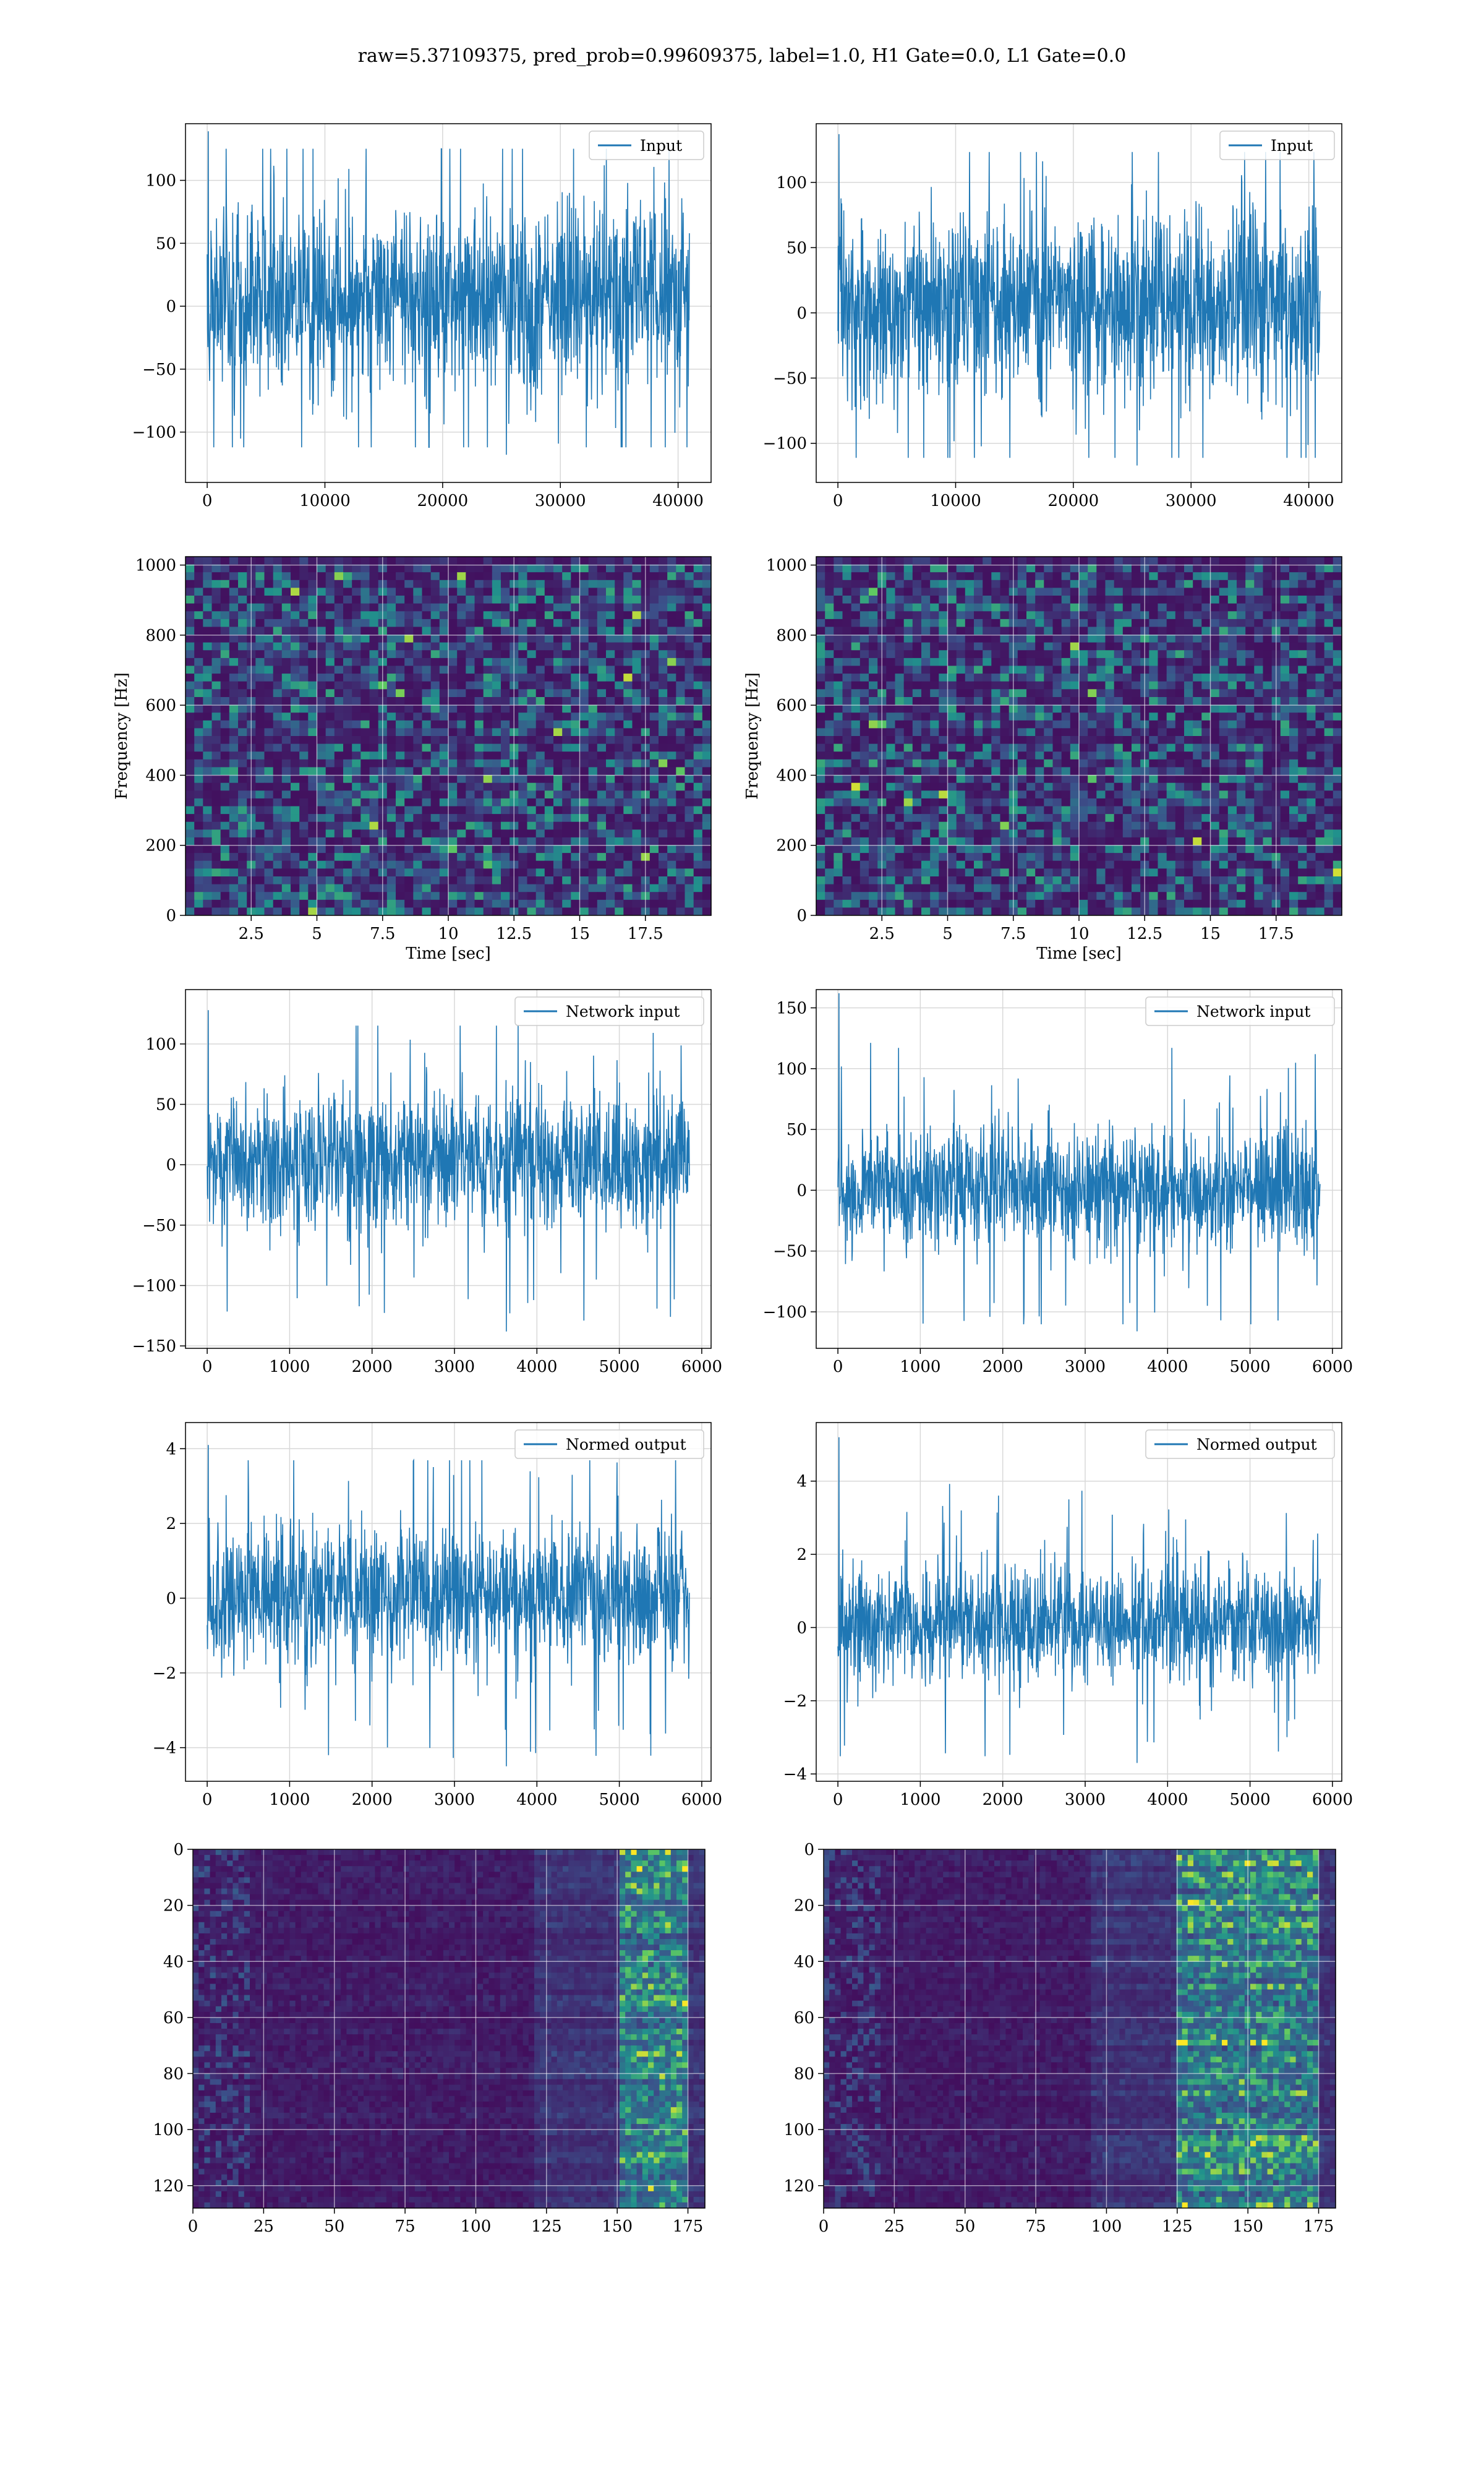 This screenshot has height=2474, width=1484. Describe the element at coordinates (168, 2130) in the screenshot. I see `row5-left-ytick-label-5: 100` at that location.